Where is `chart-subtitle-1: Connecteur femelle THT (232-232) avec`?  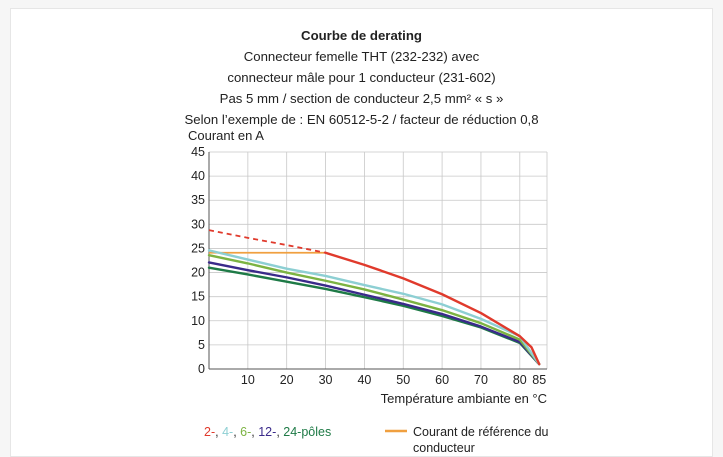 chart-subtitle-1: Connecteur femelle THT (232-232) avec is located at coordinates (361, 56).